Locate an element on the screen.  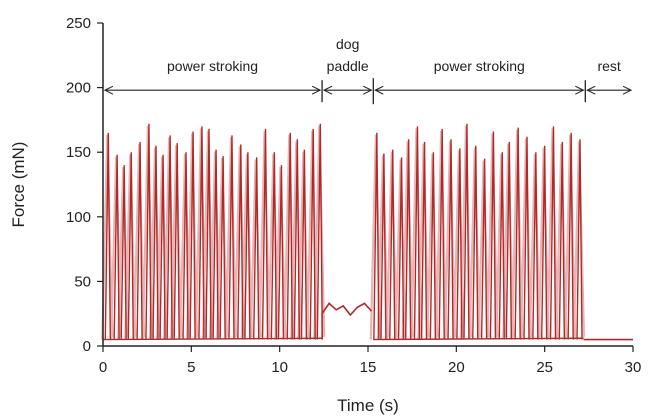
y-tick-label: 250 is located at coordinates (78, 23).